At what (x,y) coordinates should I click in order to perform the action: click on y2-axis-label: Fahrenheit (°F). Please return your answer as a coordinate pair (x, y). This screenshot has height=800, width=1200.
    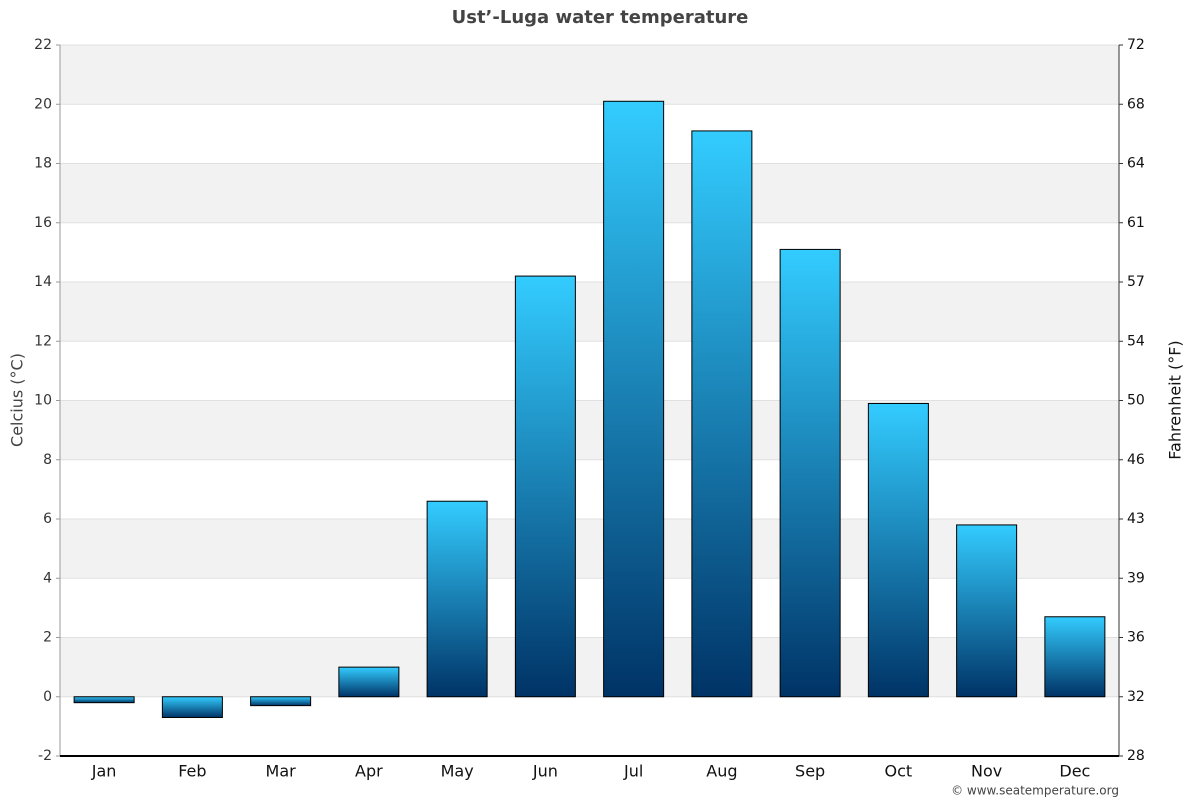
    Looking at the image, I should click on (1175, 399).